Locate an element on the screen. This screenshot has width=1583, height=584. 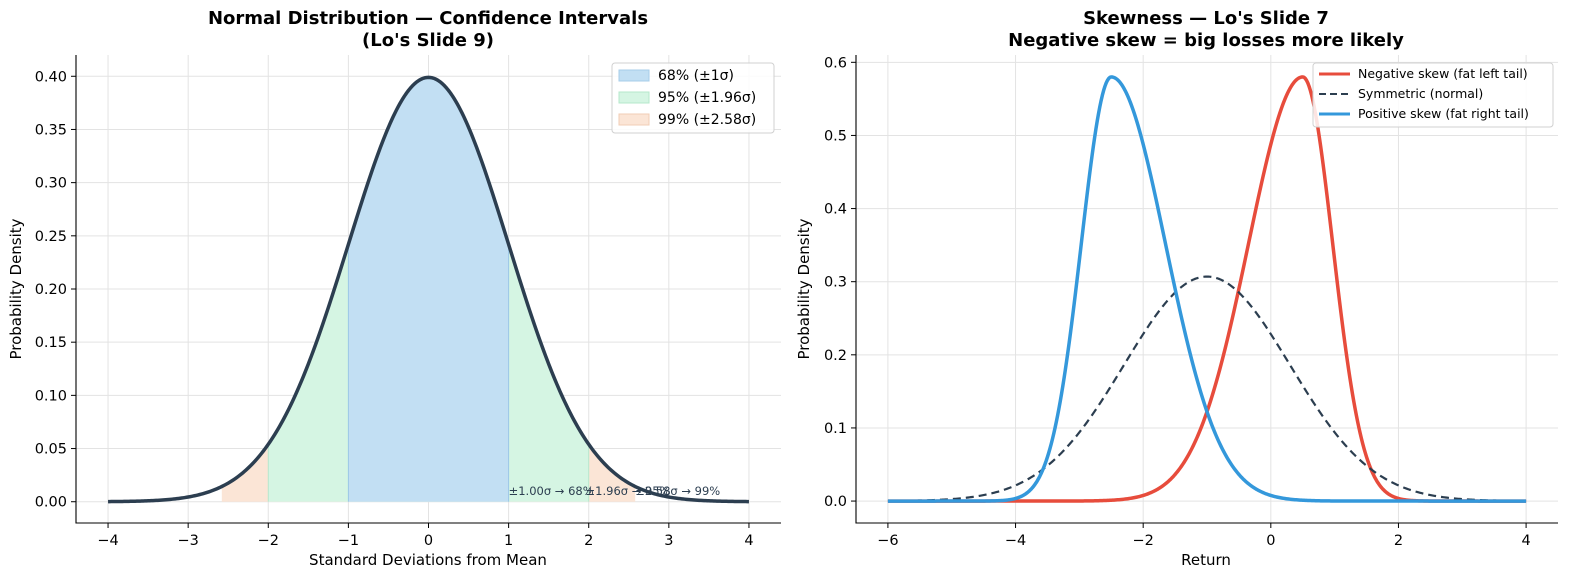
chart1-xtick-label: −3 is located at coordinates (187, 541).